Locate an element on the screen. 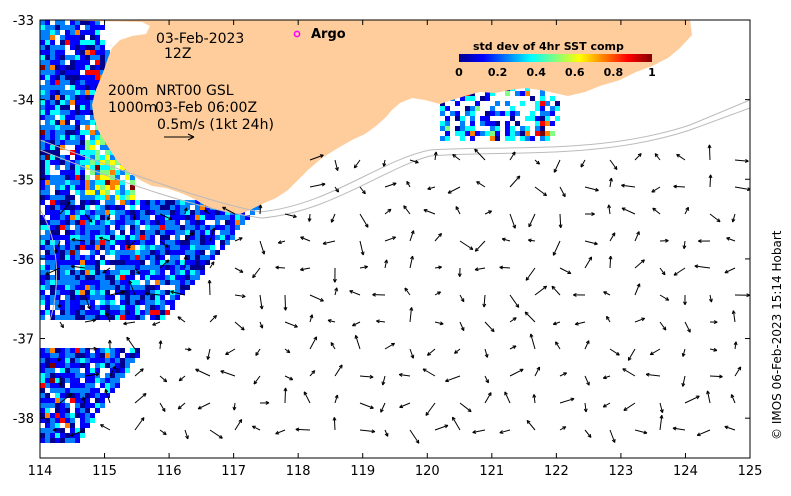  product-label: NRT00 GSL is located at coordinates (195, 91).